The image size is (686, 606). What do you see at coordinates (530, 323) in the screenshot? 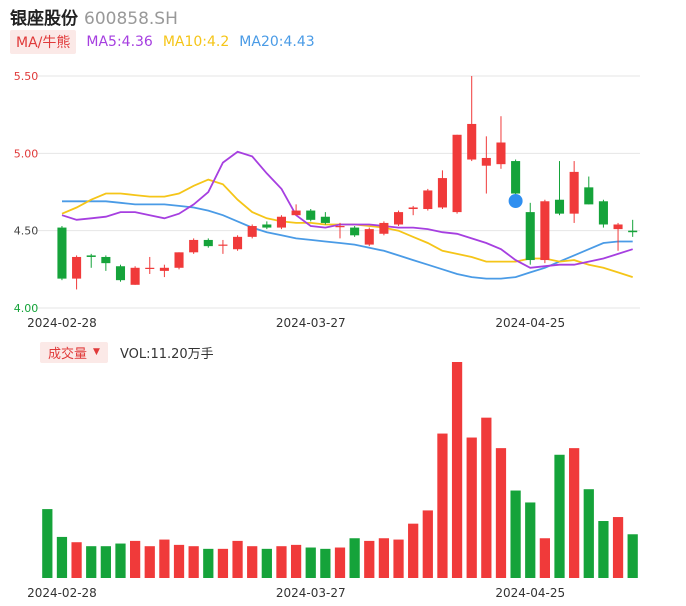
I see `x-tick-label: 2024-04-25` at bounding box center [530, 323].